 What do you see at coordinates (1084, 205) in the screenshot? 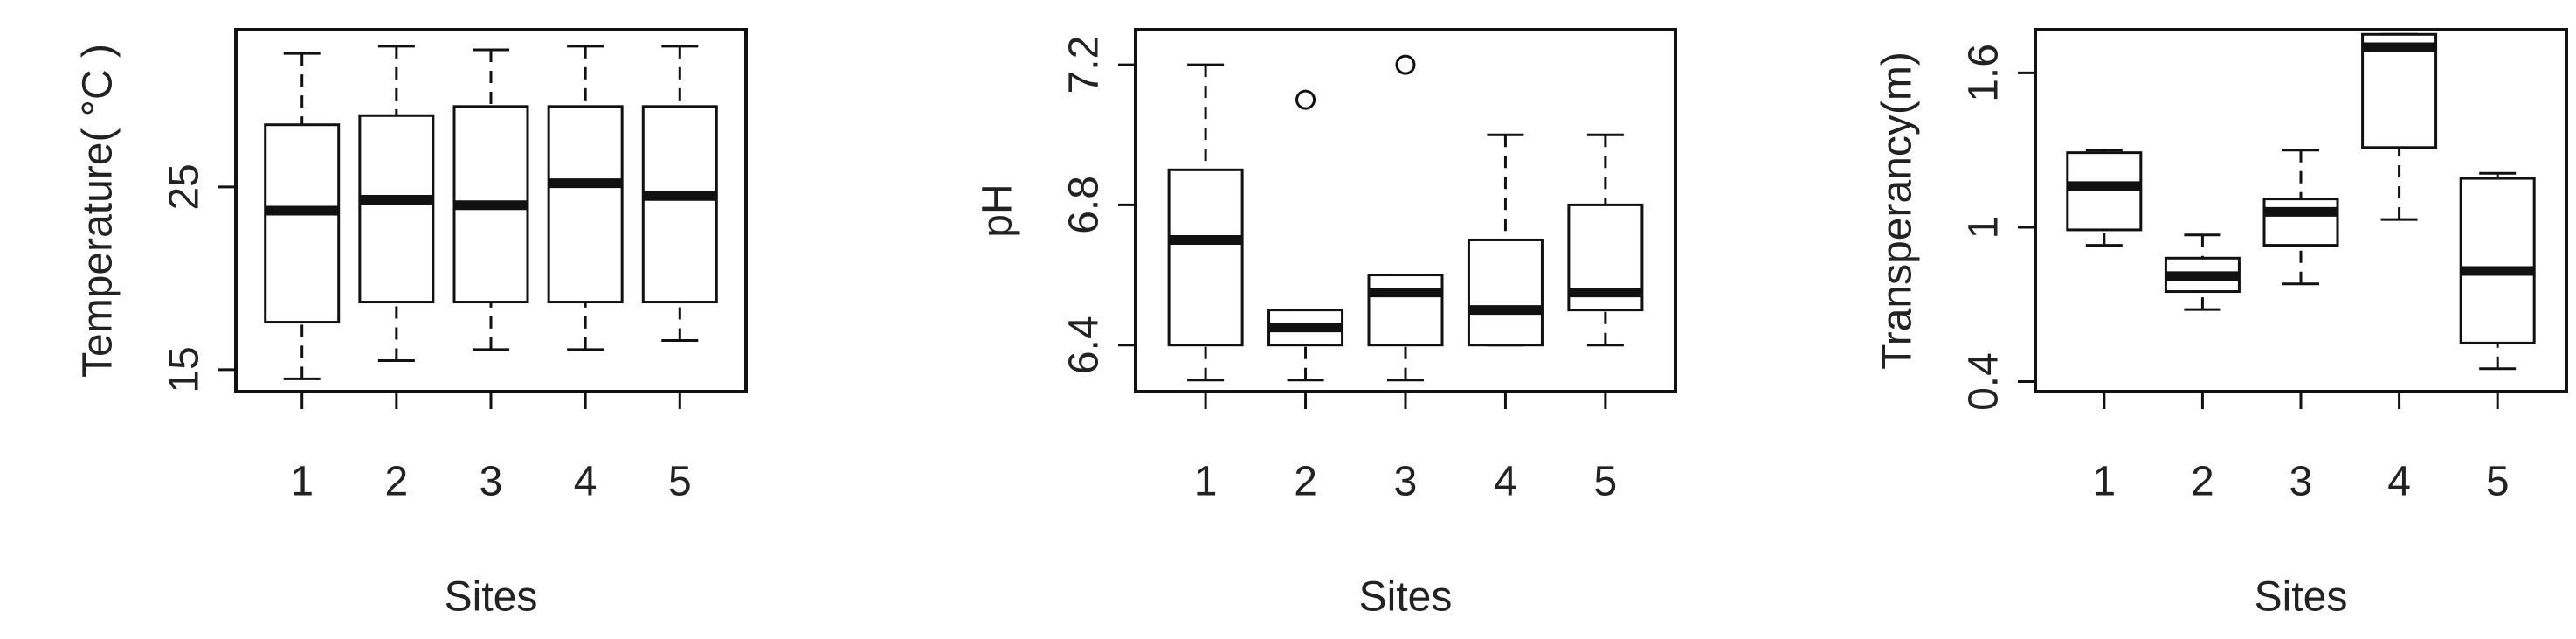
I see `y-tick-label: 6.8` at bounding box center [1084, 205].